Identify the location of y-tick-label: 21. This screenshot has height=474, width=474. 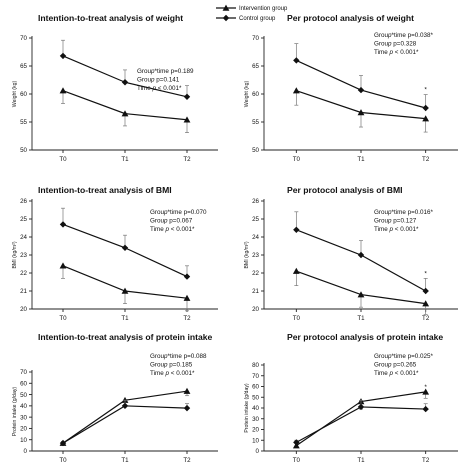
(255, 291).